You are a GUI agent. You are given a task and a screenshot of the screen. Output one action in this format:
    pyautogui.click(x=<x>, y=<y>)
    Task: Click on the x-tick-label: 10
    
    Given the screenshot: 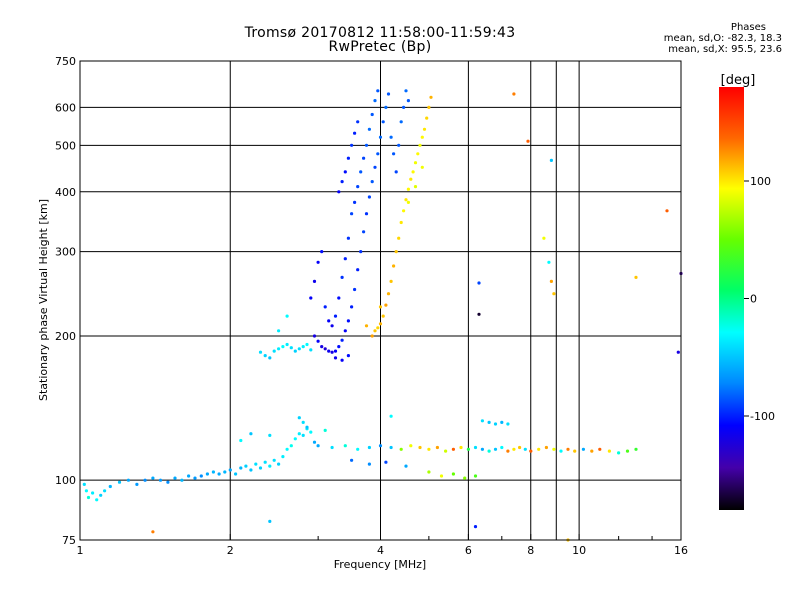 What is the action you would take?
    pyautogui.click(x=579, y=550)
    